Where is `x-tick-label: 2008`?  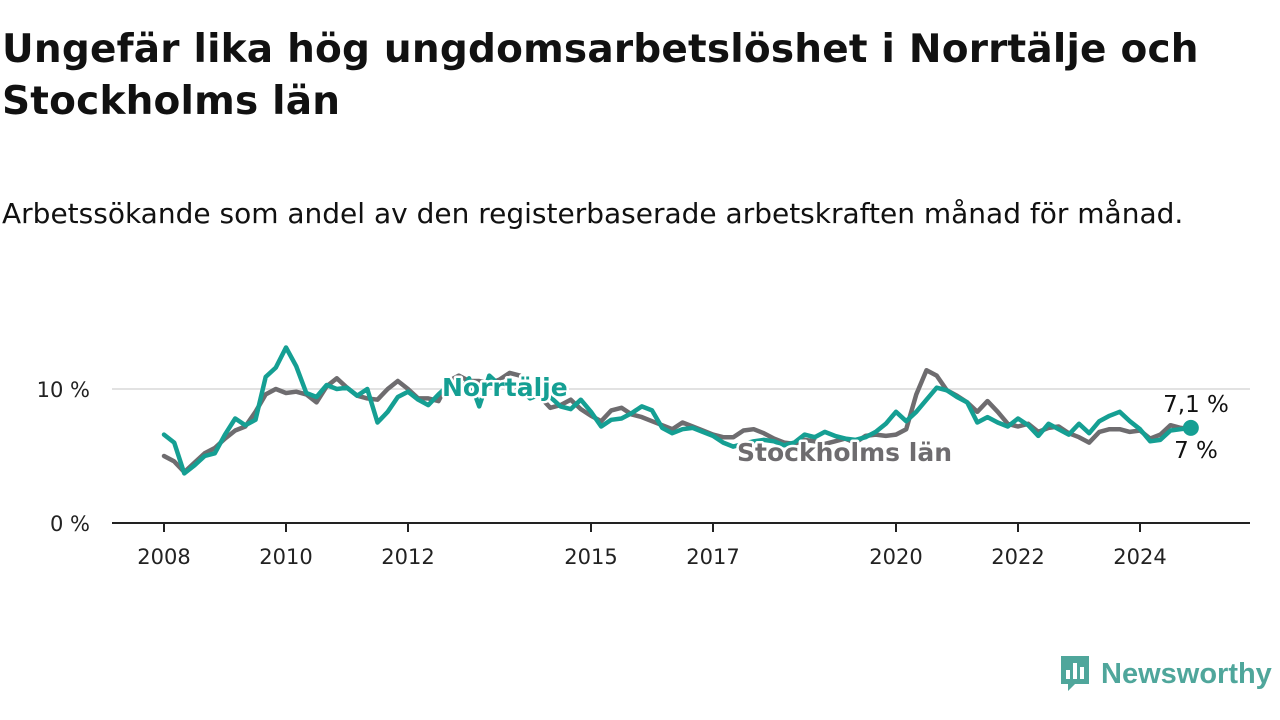
x-tick-label: 2008 is located at coordinates (163, 557).